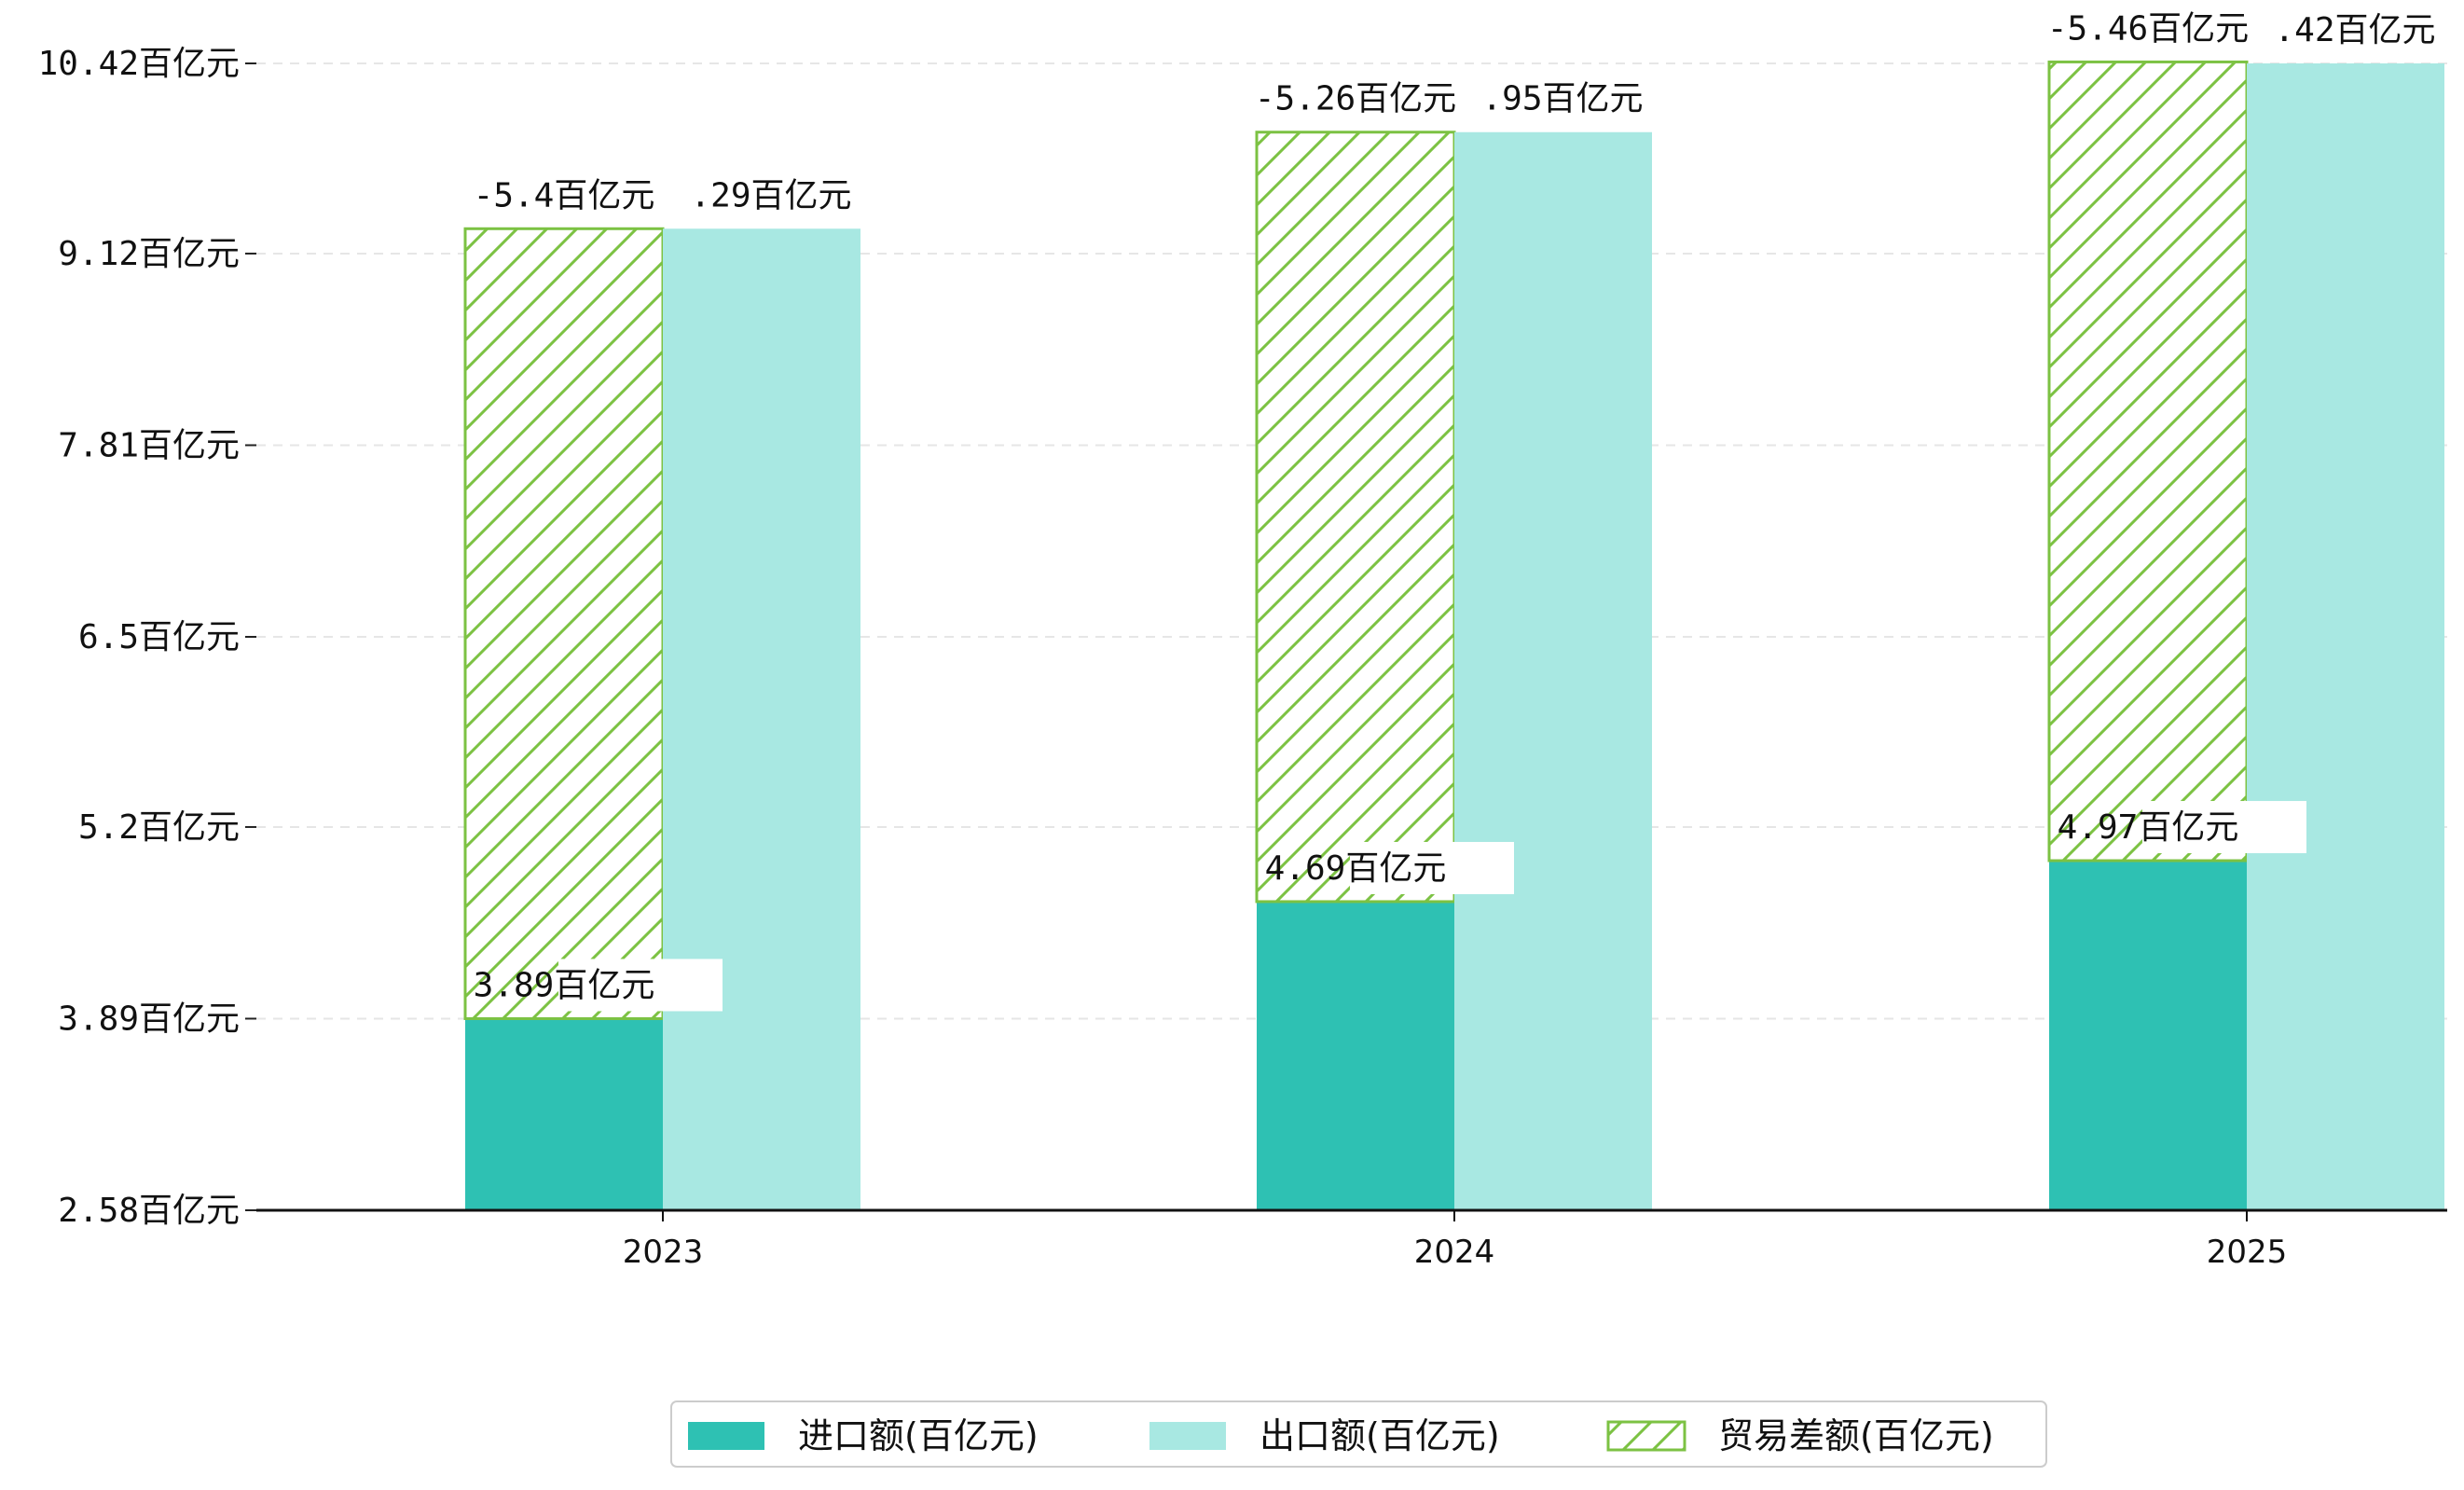 The image size is (2464, 1490). What do you see at coordinates (565, 195) in the screenshot?
I see `data-label-balance-2023: -5.4百亿元` at bounding box center [565, 195].